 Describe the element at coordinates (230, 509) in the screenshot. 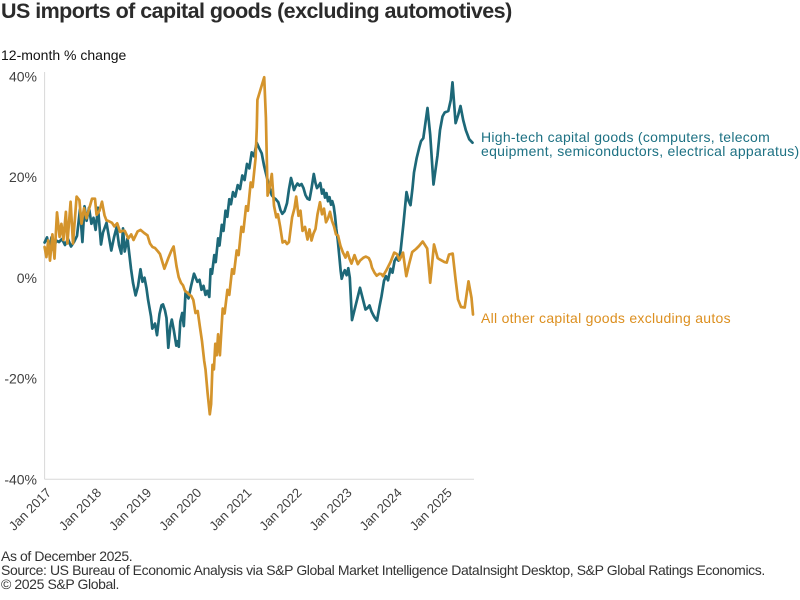

I see `svg-text: Jan 2021` at that location.